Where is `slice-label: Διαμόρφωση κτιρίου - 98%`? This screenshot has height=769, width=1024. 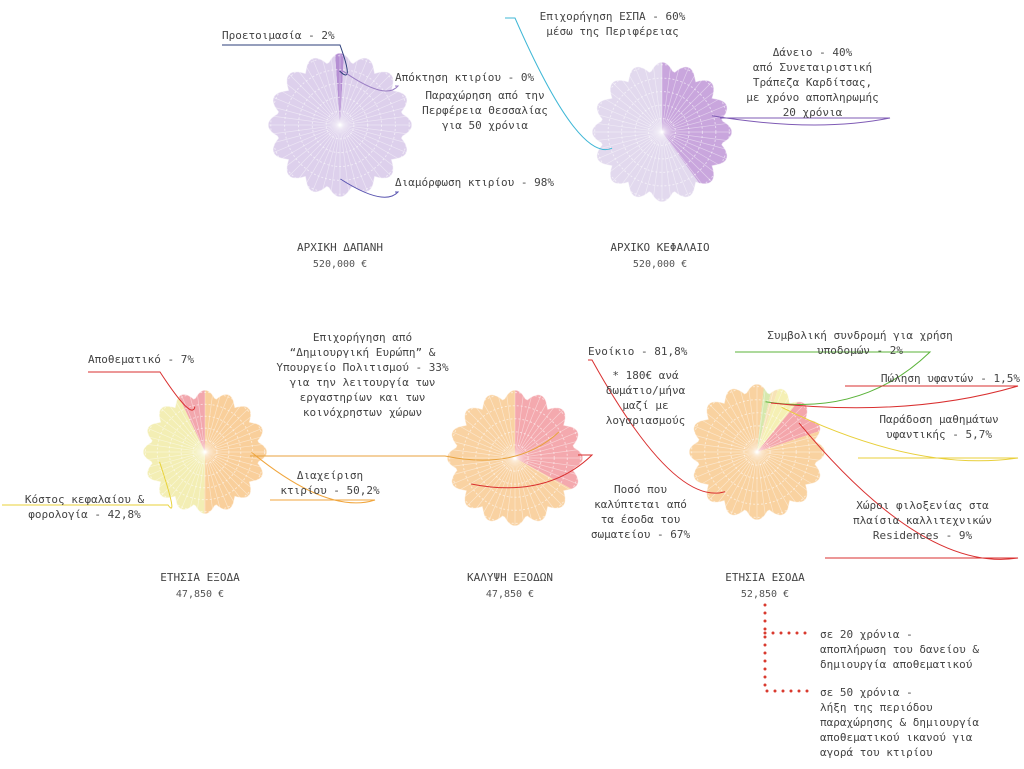
slice-label: Διαμόρφωση κτιρίου - 98% is located at coordinates (474, 182).